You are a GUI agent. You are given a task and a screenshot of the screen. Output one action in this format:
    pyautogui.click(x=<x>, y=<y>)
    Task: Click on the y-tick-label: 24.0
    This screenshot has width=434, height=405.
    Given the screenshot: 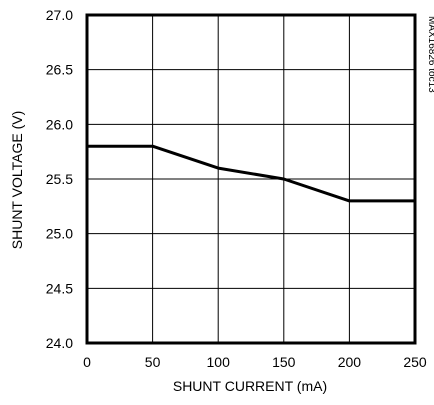 What is the action you would take?
    pyautogui.click(x=59, y=343)
    